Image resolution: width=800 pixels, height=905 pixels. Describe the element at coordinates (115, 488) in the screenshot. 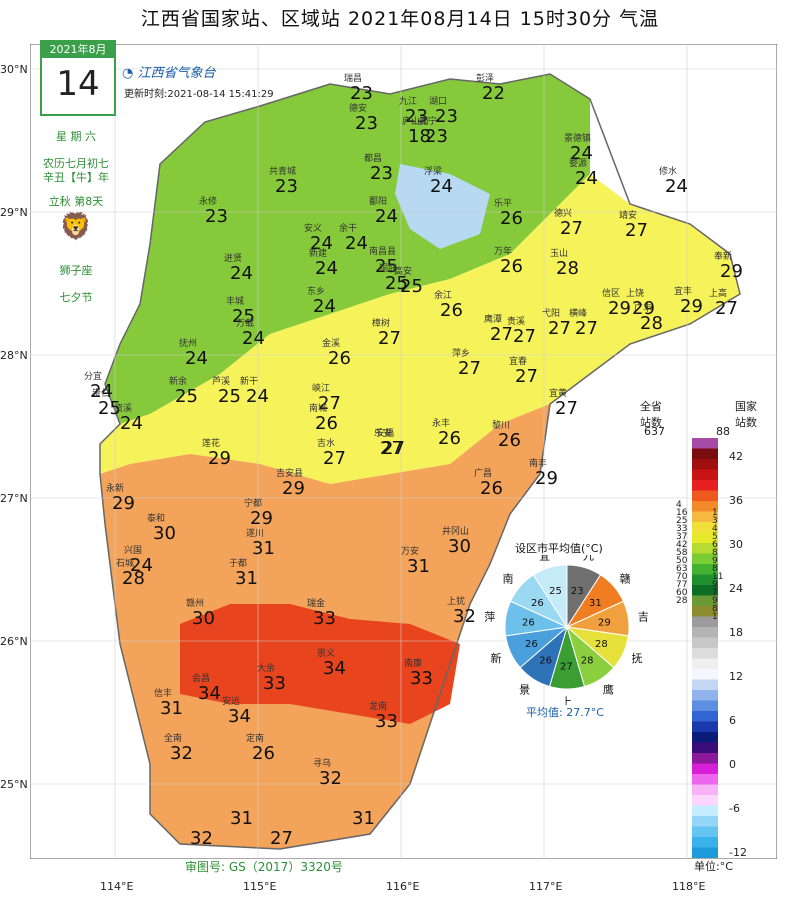

I see `station-name: 永新` at that location.